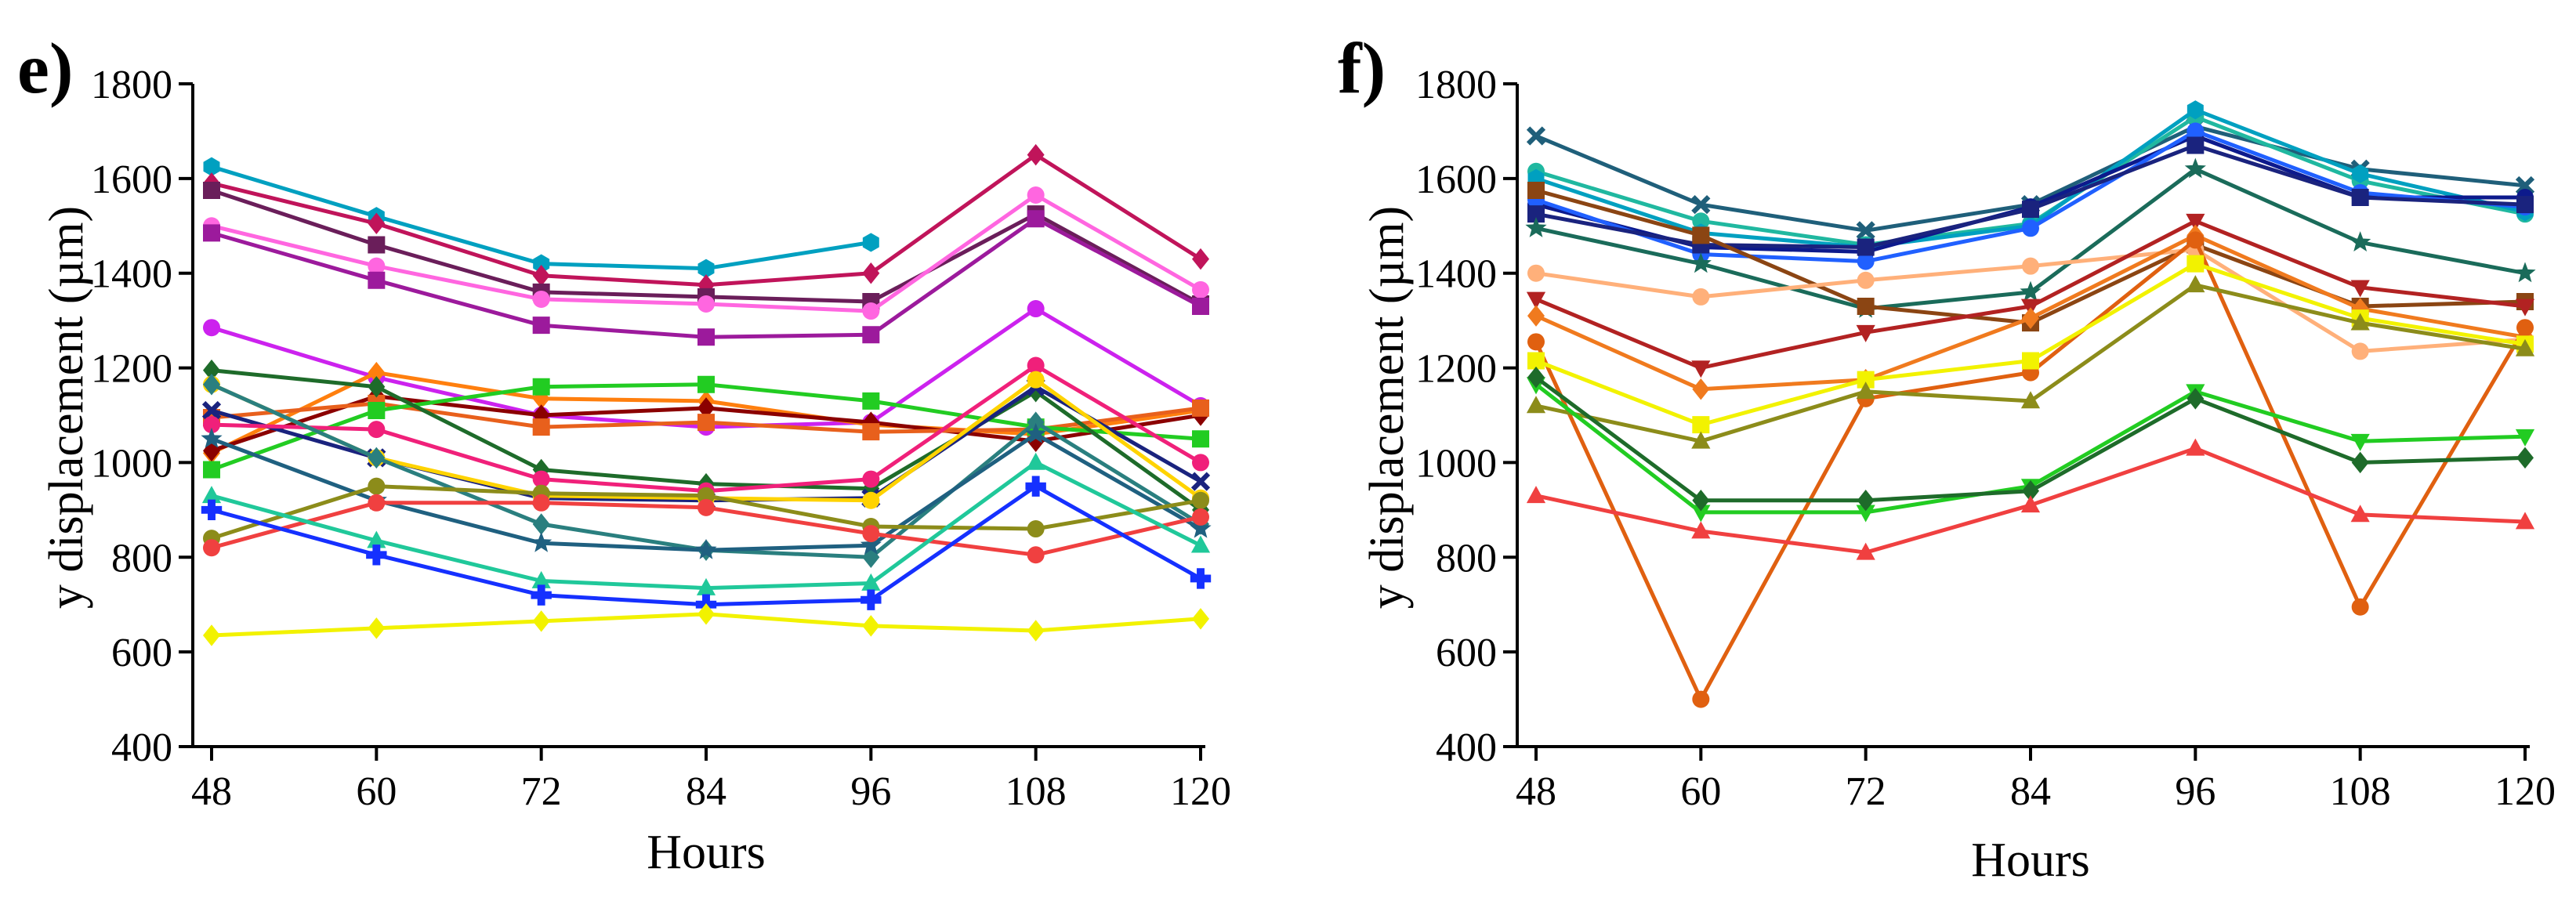  I want to click on series-f10, so click(2030, 295).